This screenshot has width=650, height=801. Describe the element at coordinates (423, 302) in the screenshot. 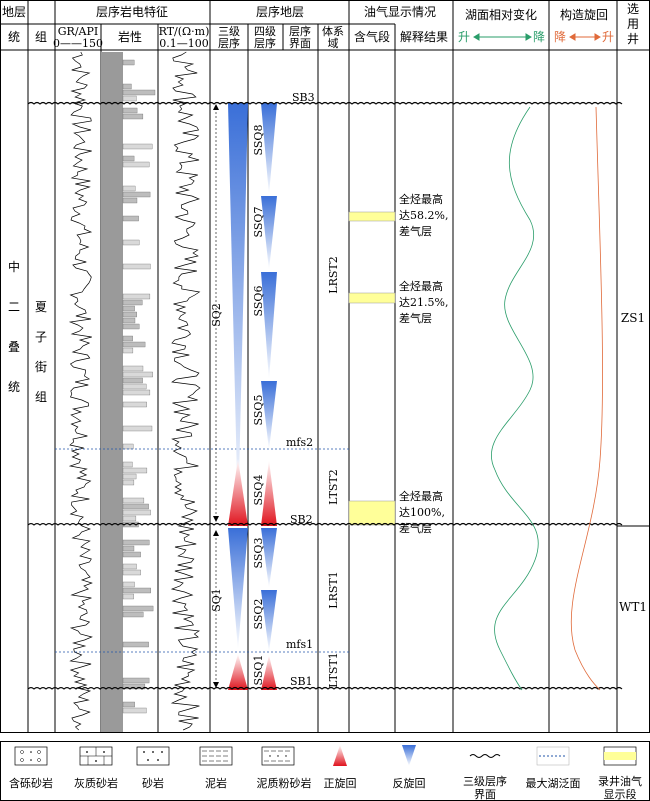

I see `svg-text: 达21.5%,` at that location.